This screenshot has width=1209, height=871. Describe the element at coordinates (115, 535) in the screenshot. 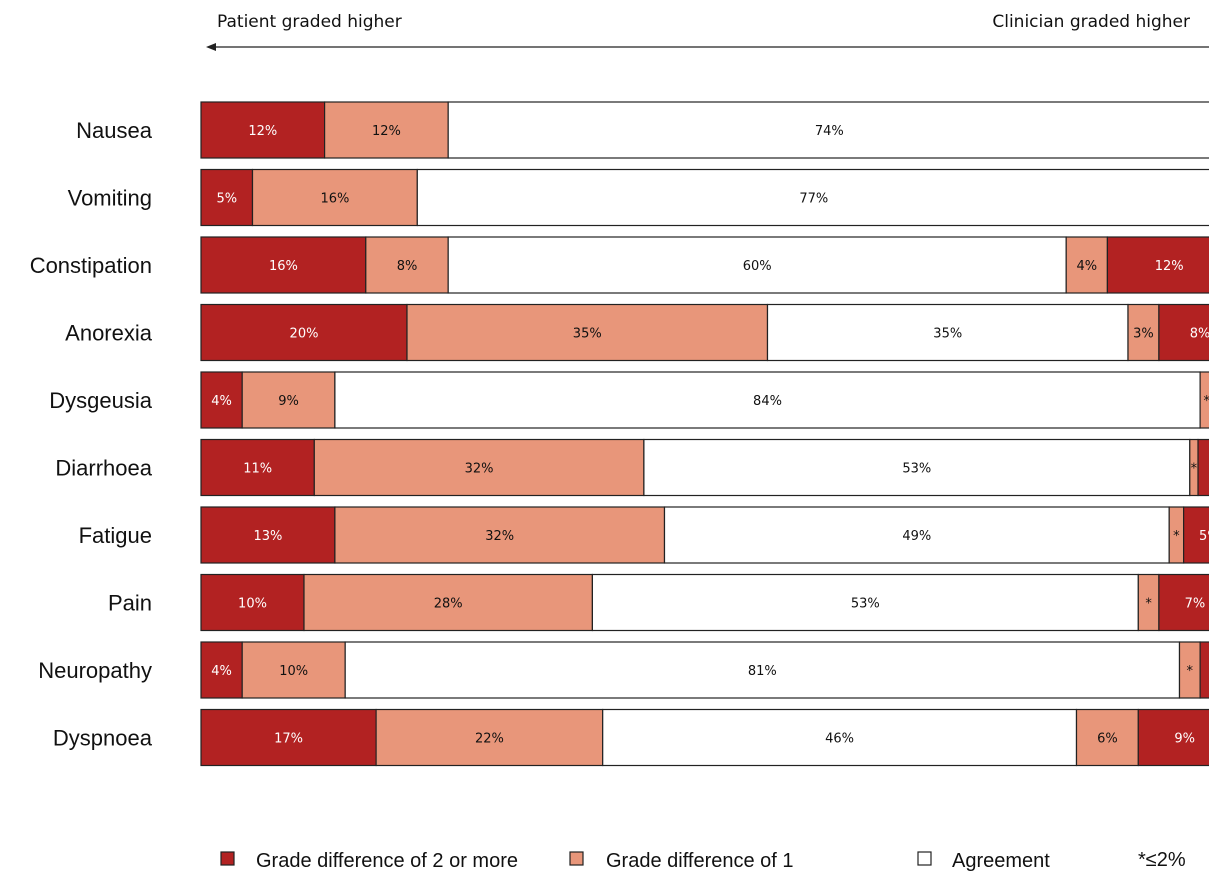

I see `category-label: Fatigue` at that location.